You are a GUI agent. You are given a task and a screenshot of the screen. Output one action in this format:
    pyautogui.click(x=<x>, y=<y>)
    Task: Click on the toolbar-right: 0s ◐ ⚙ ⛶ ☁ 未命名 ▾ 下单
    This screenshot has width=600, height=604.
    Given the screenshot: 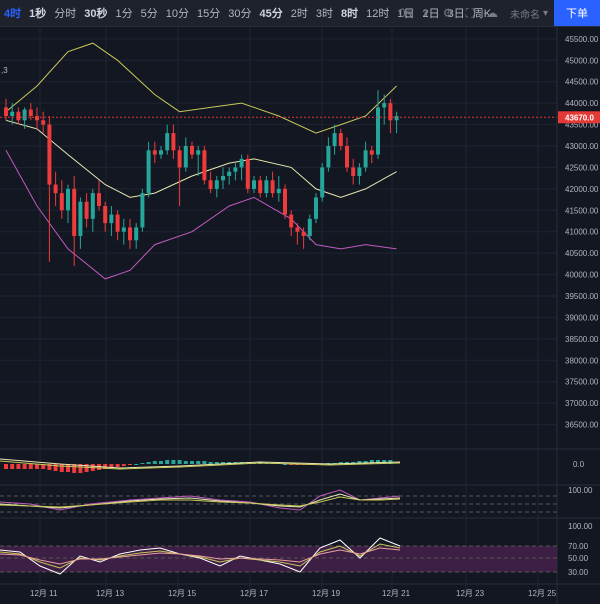 What is the action you would take?
    pyautogui.click(x=496, y=13)
    